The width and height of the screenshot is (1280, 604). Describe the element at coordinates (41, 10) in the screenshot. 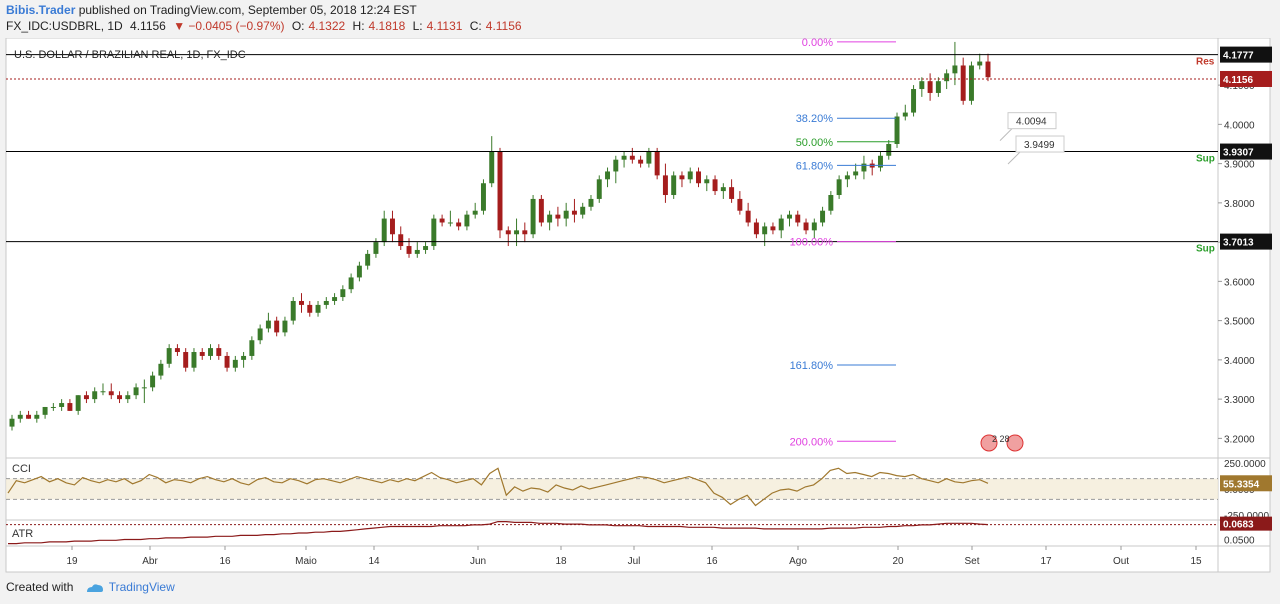

I see `author-link: Bibis.Trader` at that location.